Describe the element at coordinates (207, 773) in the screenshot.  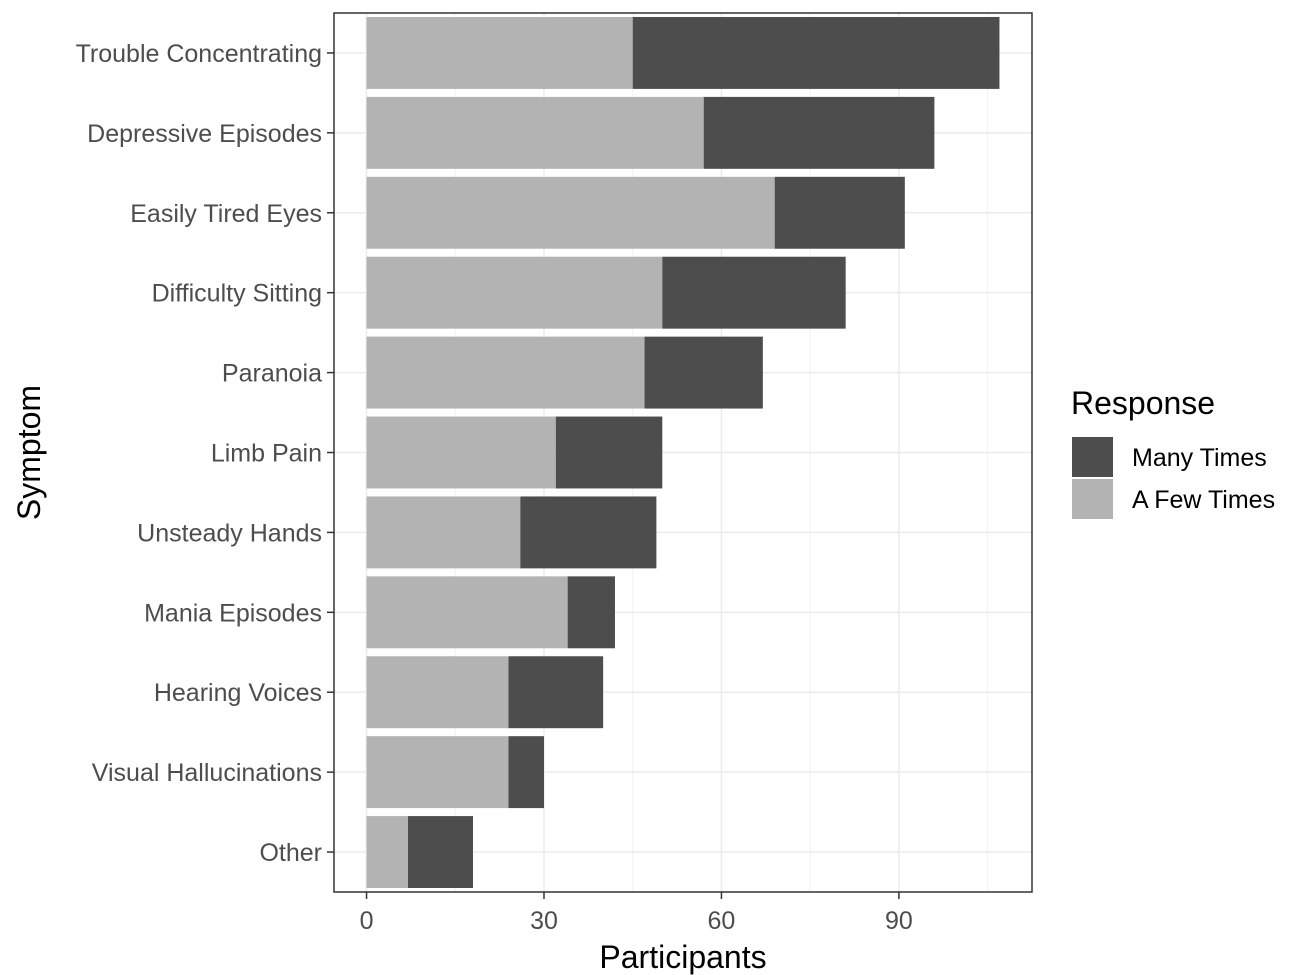
I see `y-tick-label: Visual Hallucinations` at that location.